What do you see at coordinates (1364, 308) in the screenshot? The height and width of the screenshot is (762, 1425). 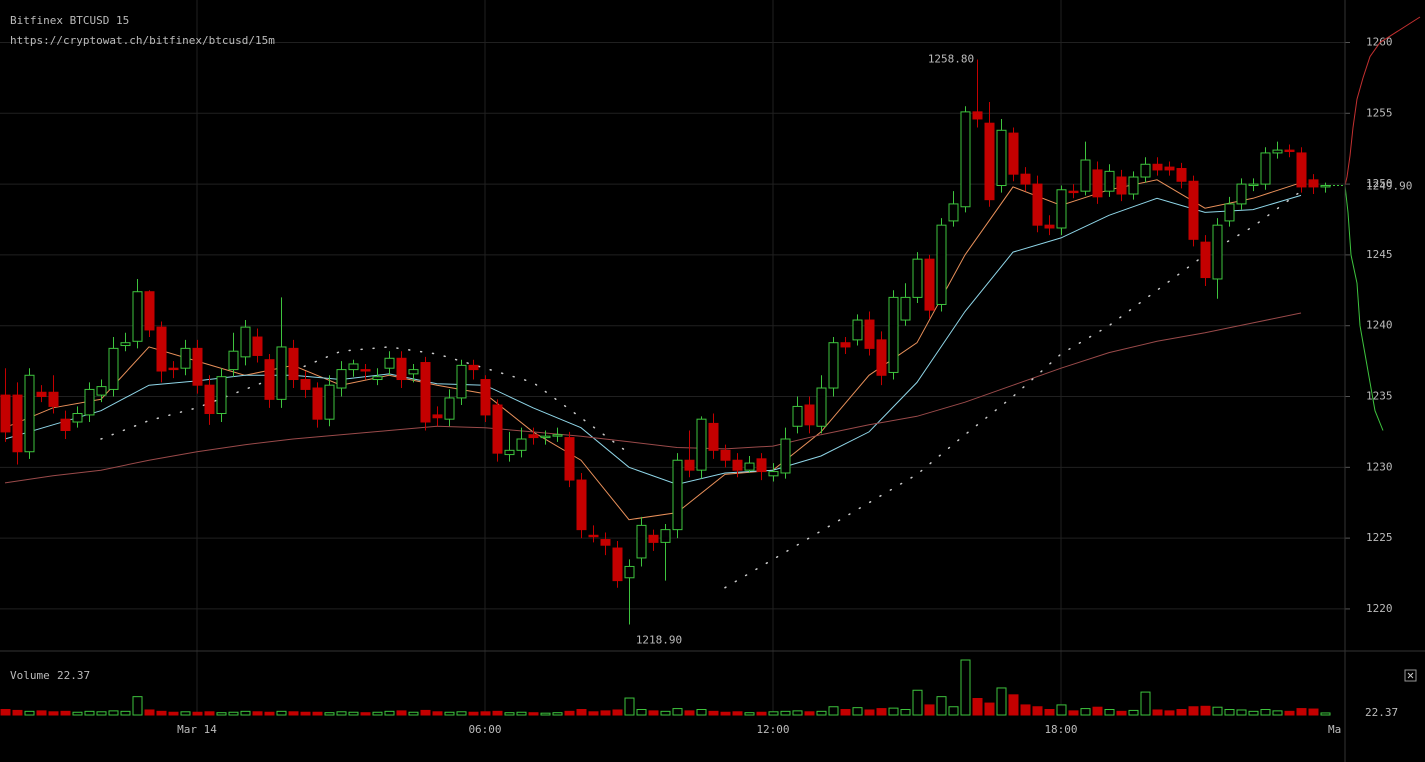 I see `depth-bids` at bounding box center [1364, 308].